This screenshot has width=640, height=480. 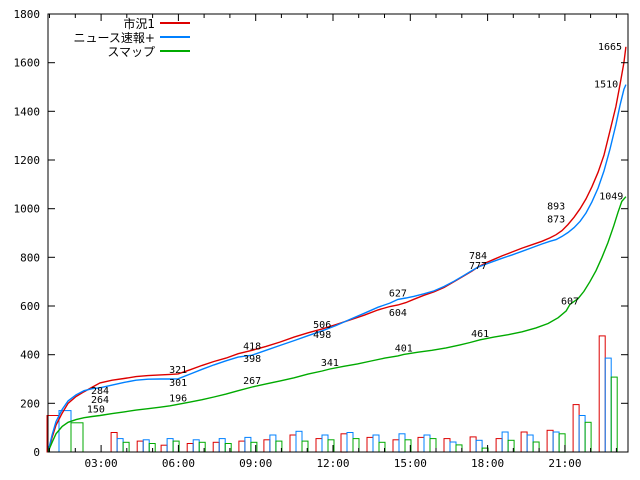 I want to click on legend-row-shikyo1: 市況1, so click(x=95, y=23).